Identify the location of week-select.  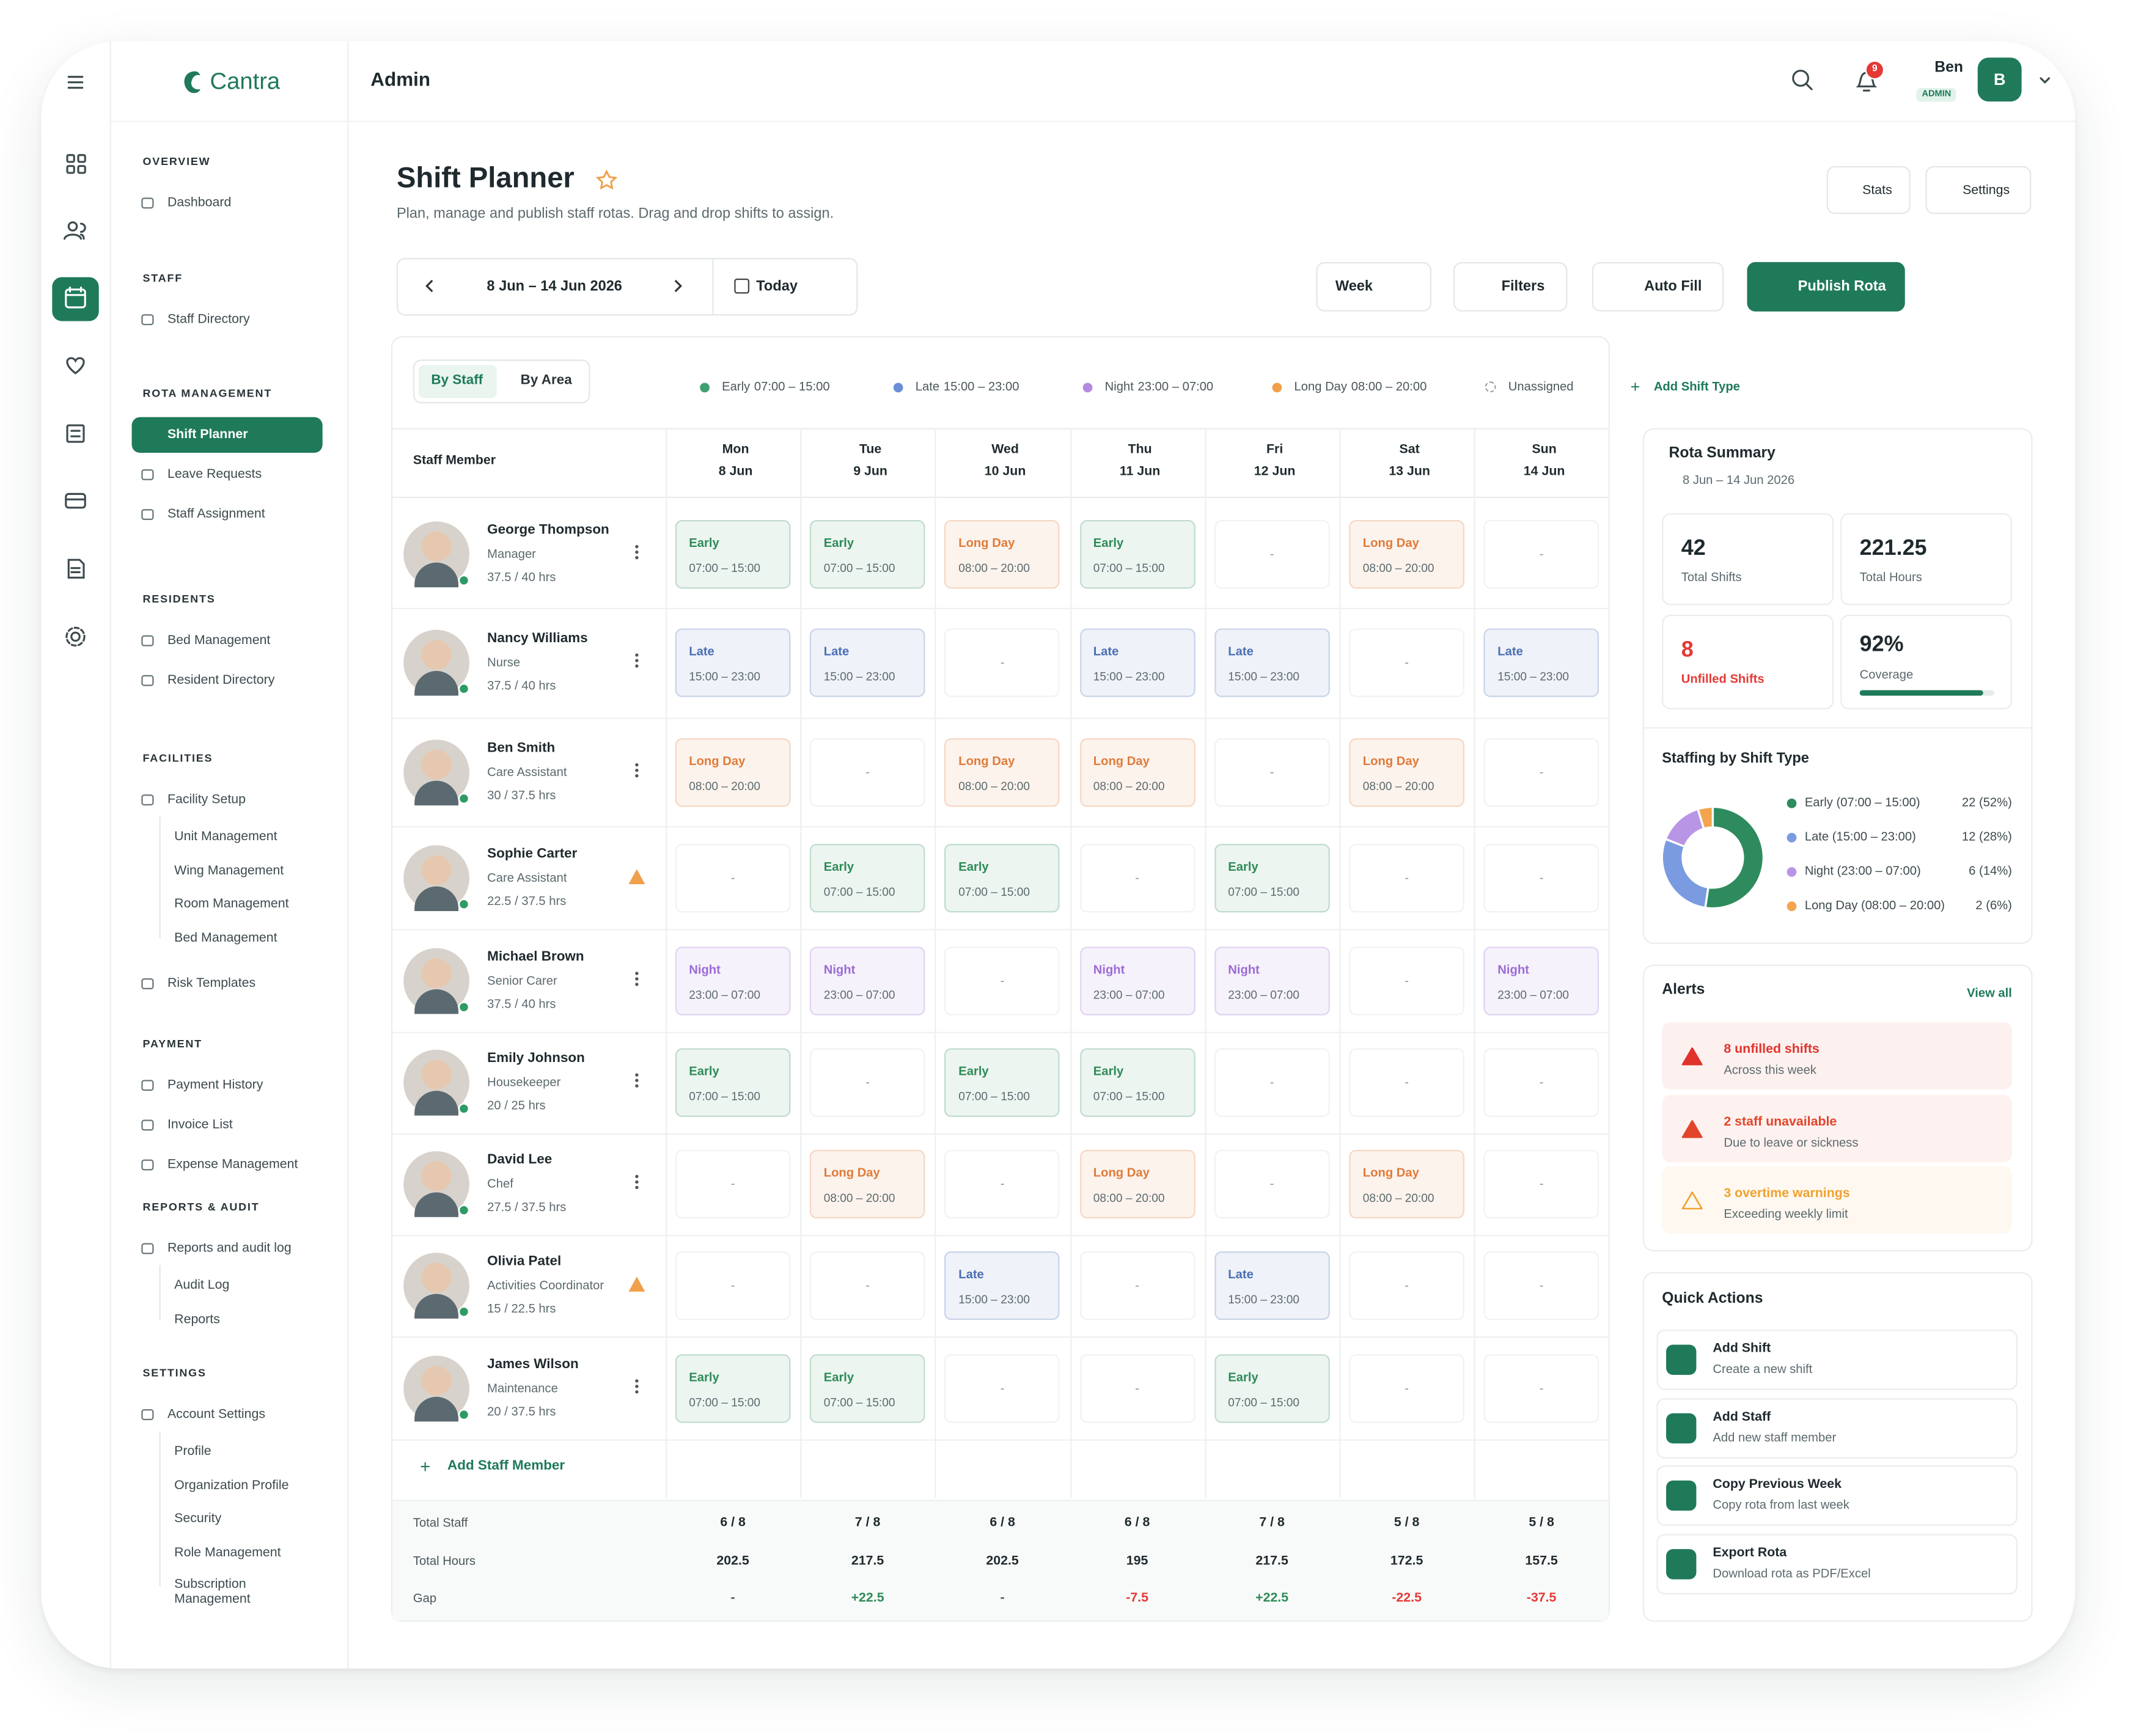
(1374, 287).